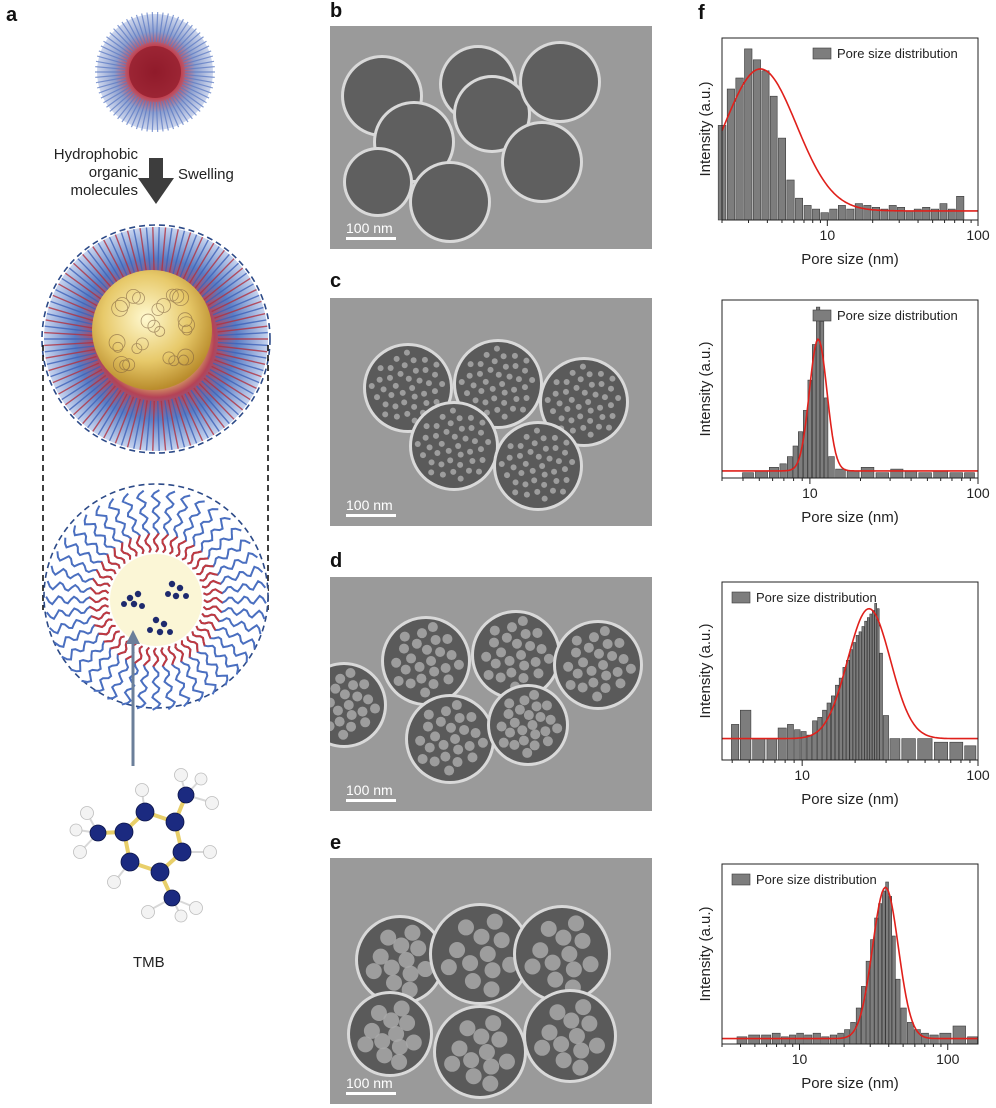 Image resolution: width=996 pixels, height=1108 pixels. I want to click on panel-label-d: d, so click(336, 561).